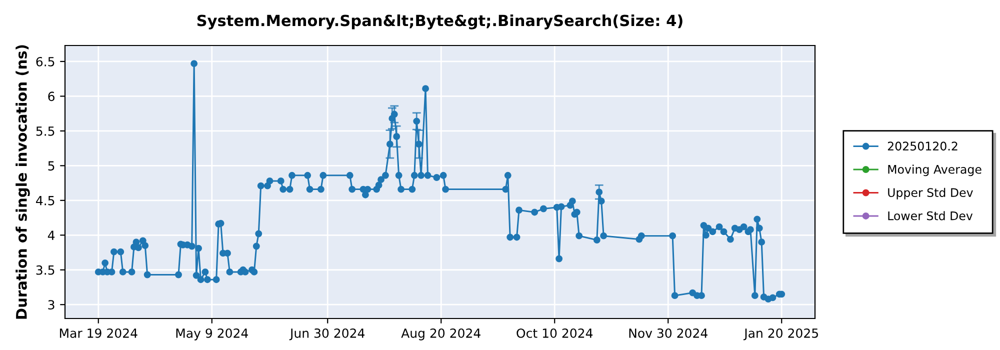 The image size is (1000, 350). Describe the element at coordinates (45, 61) in the screenshot. I see `y-tick-label: 6.5` at that location.